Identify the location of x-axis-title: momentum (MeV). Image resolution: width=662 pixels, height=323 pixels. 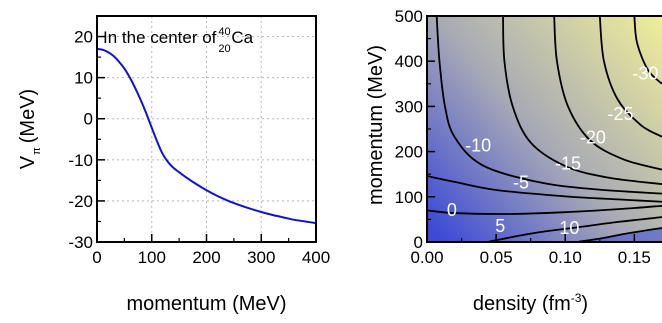
(206, 304).